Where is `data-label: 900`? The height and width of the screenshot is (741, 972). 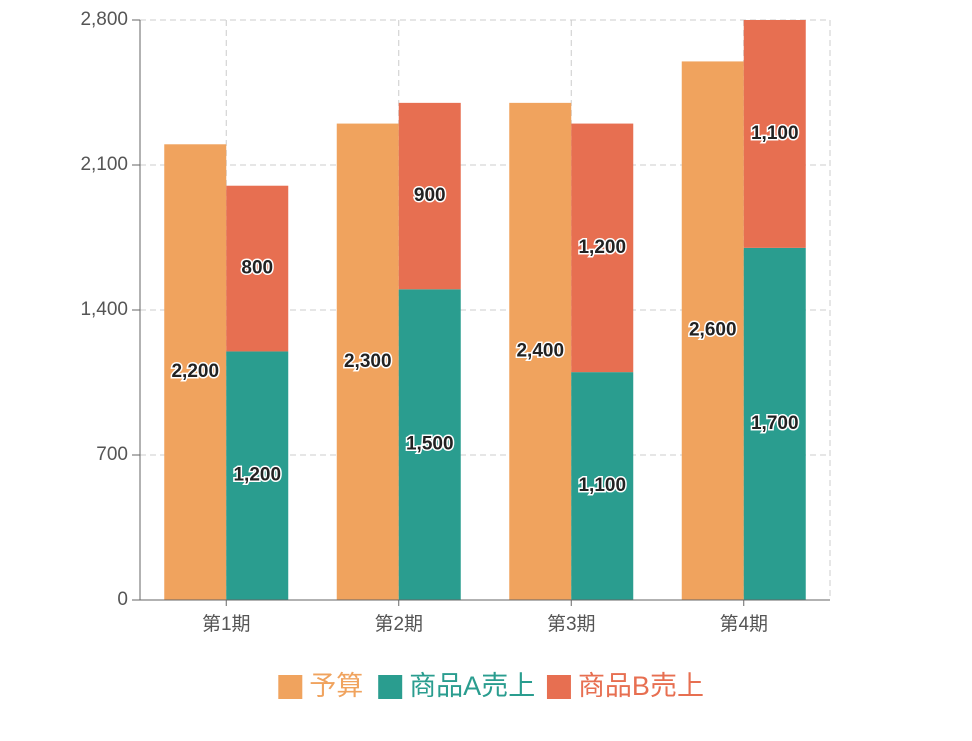 data-label: 900 is located at coordinates (430, 195).